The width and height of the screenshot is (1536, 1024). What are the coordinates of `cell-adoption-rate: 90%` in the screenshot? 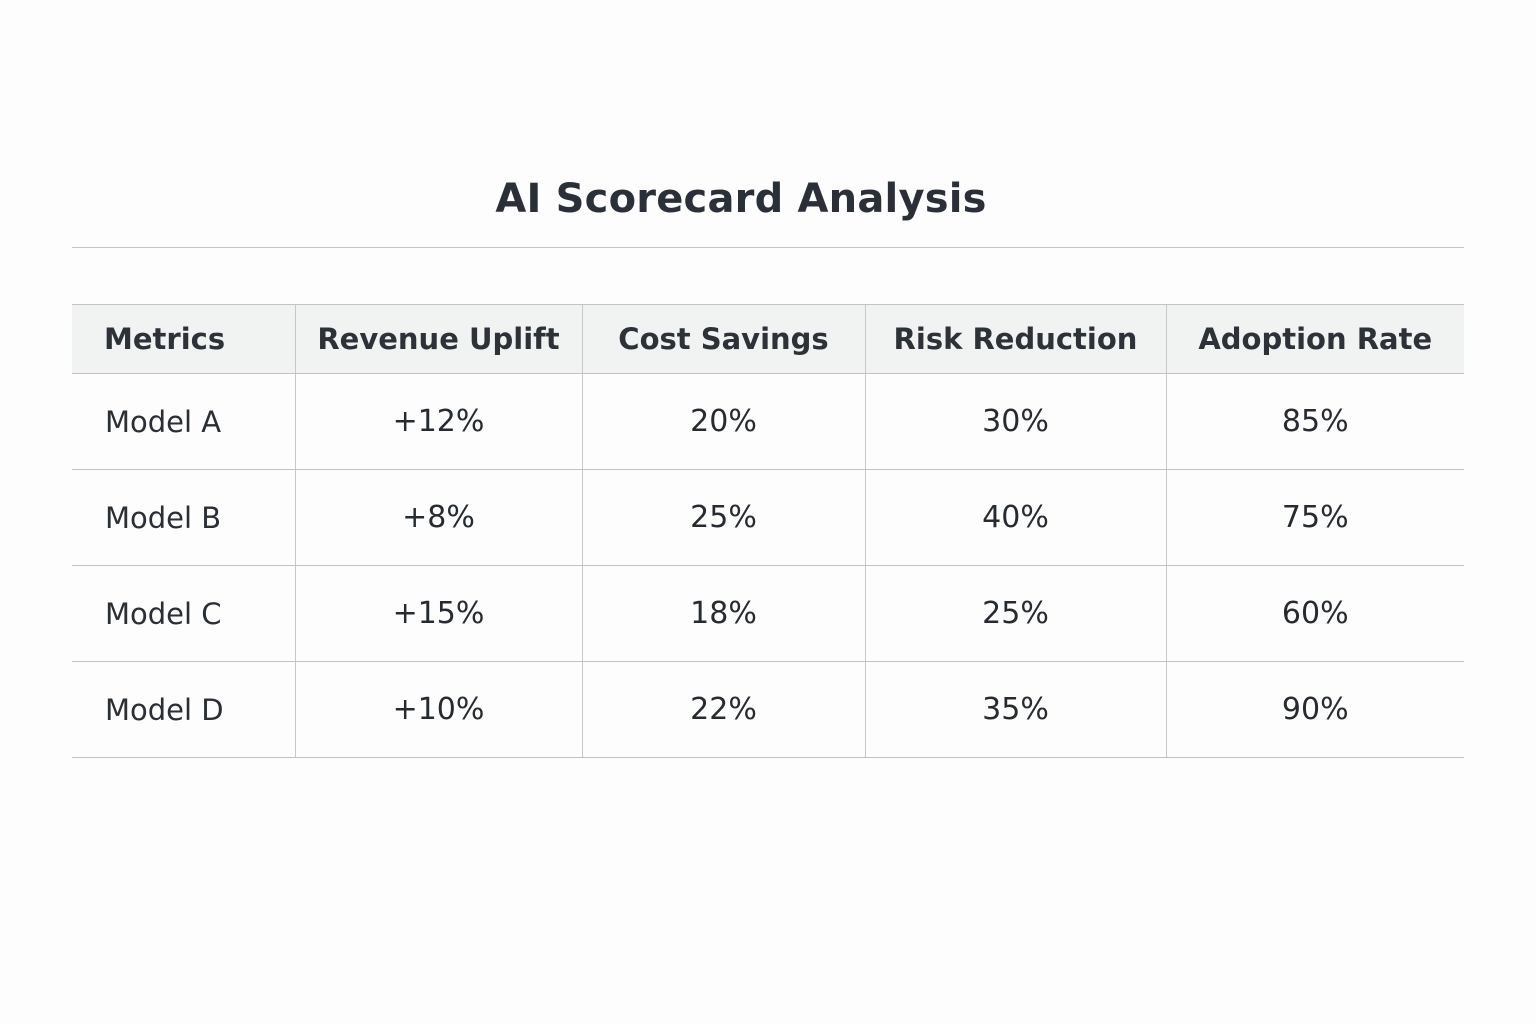 It's located at (1314, 709).